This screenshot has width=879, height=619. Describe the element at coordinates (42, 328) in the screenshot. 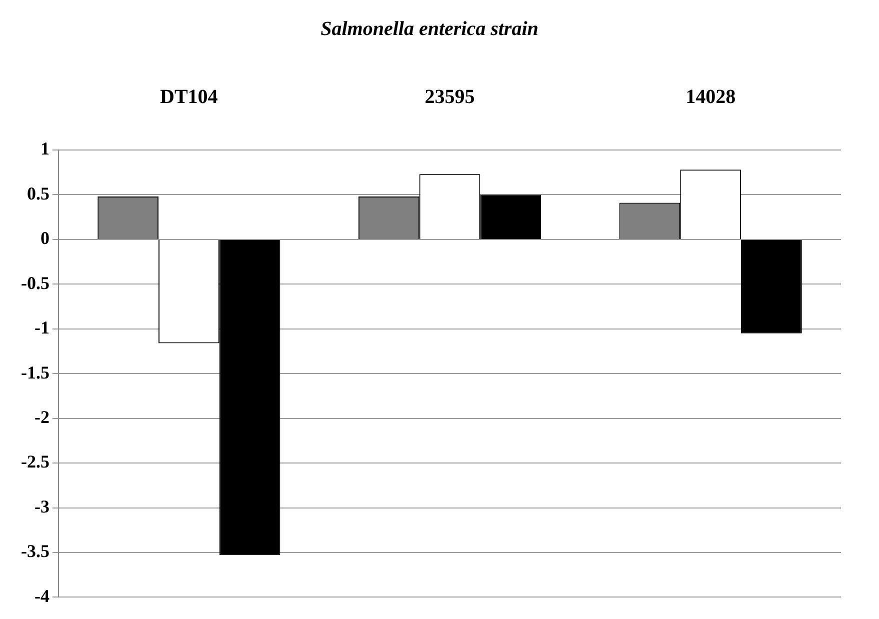

I see `y-tick-label: -1` at that location.